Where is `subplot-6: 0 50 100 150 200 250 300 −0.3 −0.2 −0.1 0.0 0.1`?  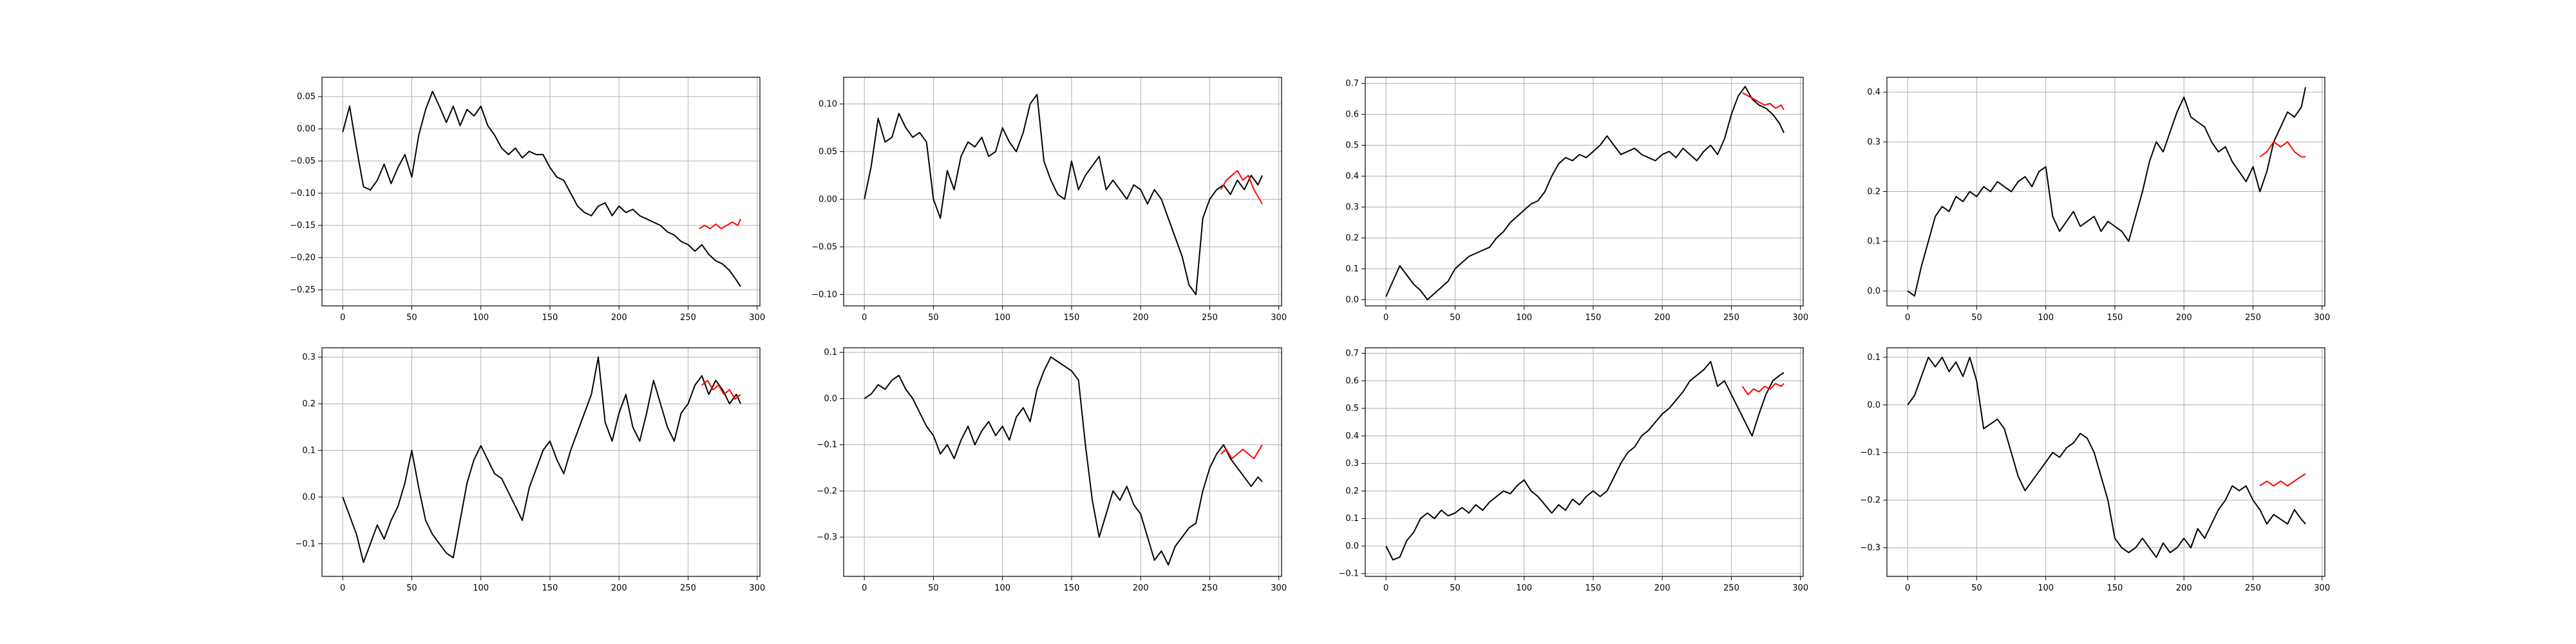
subplot-6: 0 50 100 150 200 250 300 −0.3 −0.2 −0.1 0.0 0.1 is located at coordinates (1052, 470).